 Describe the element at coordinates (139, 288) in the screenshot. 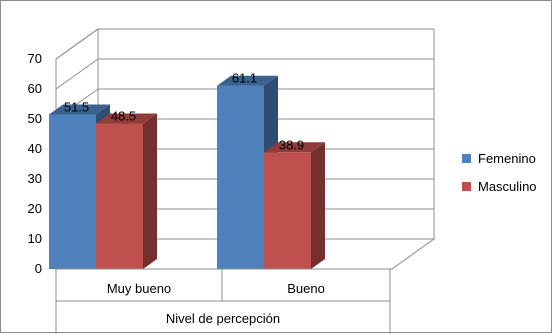

I see `x-tick-label: Muy bueno` at that location.